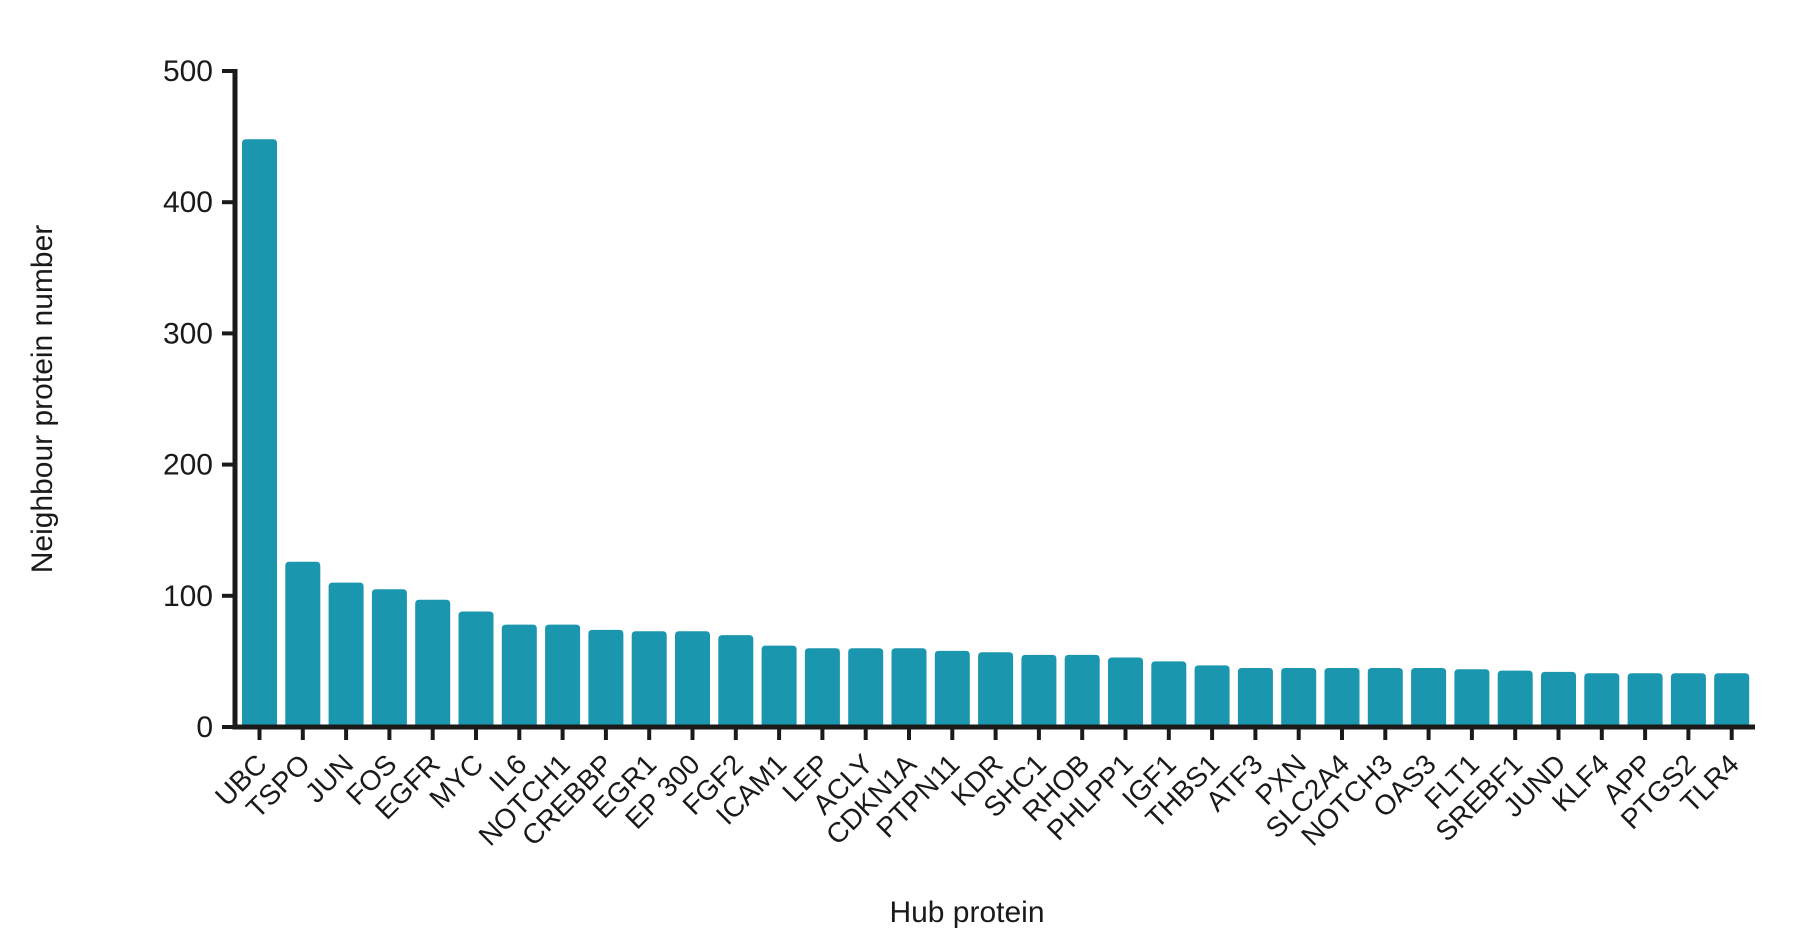 This screenshot has height=948, width=1796. I want to click on y-axis-title: Neighbour protein number, so click(42, 399).